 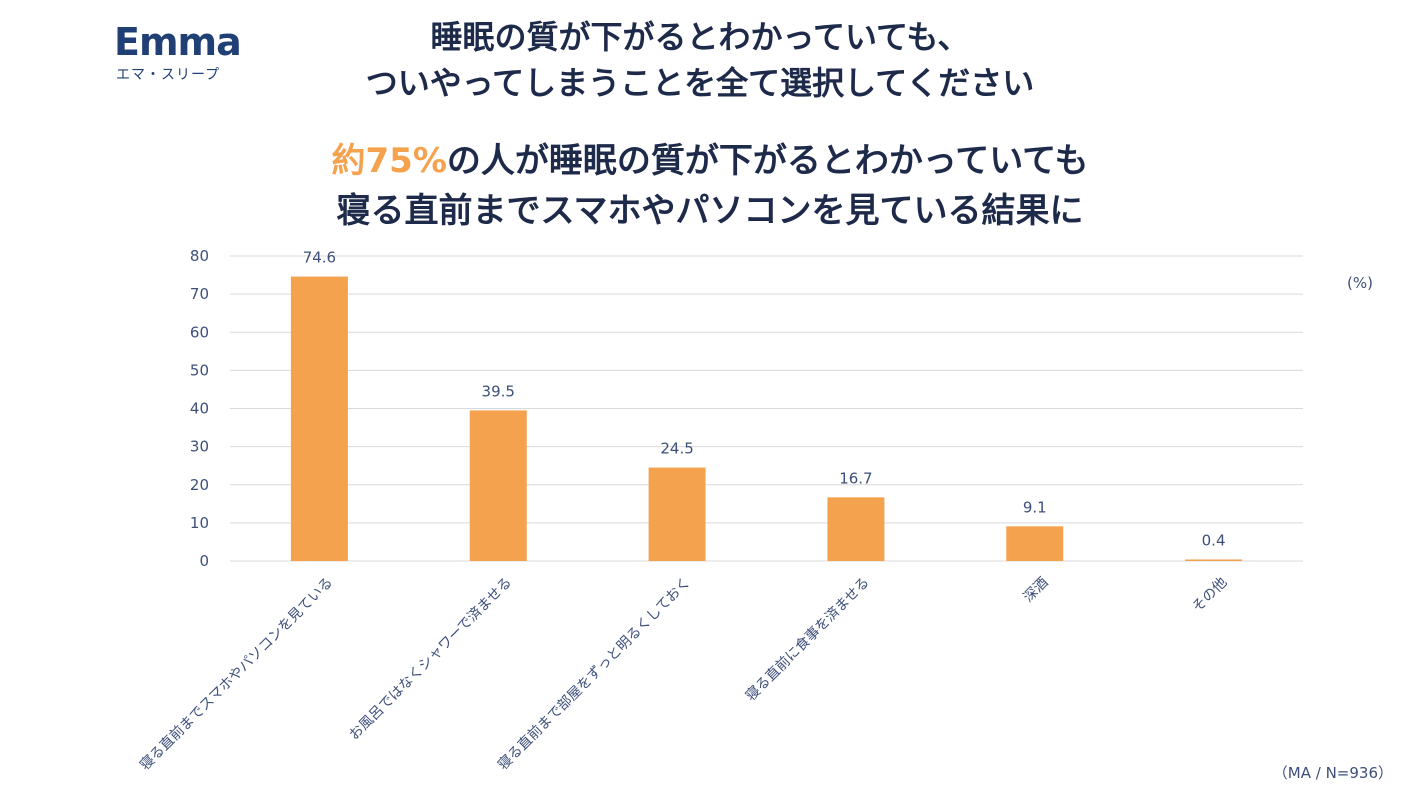 I want to click on footnote: （MA / N=936）, so click(x=1332, y=773).